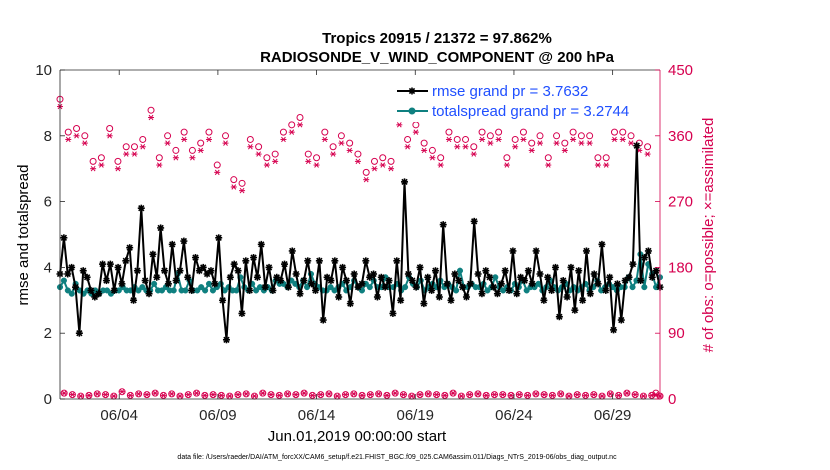 The height and width of the screenshot is (470, 830). I want to click on x-tick-label: 06/04, so click(119, 415).